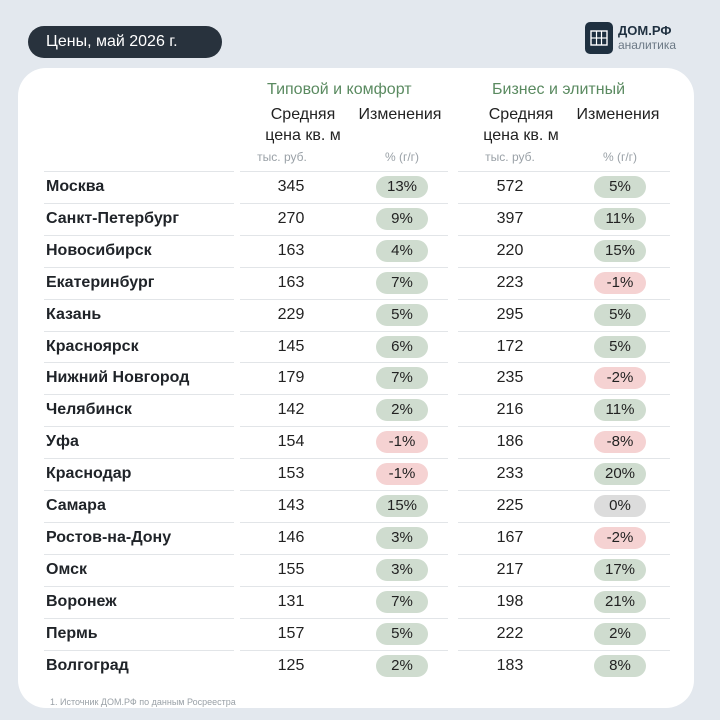 Image resolution: width=720 pixels, height=720 pixels. What do you see at coordinates (291, 346) in the screenshot?
I see `price-standard: 145` at bounding box center [291, 346].